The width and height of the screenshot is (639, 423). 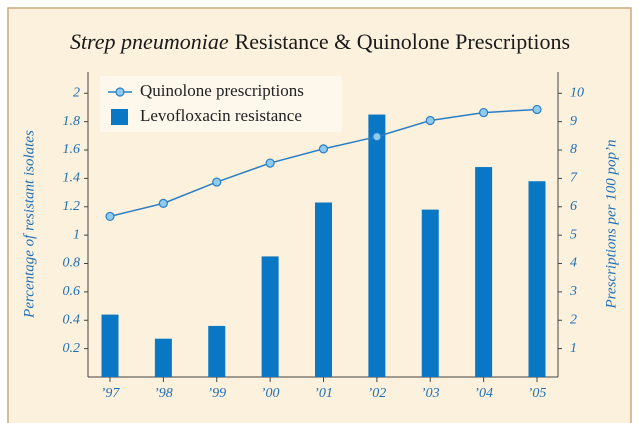 What do you see at coordinates (76, 234) in the screenshot?
I see `y-tick-label: 1` at bounding box center [76, 234].